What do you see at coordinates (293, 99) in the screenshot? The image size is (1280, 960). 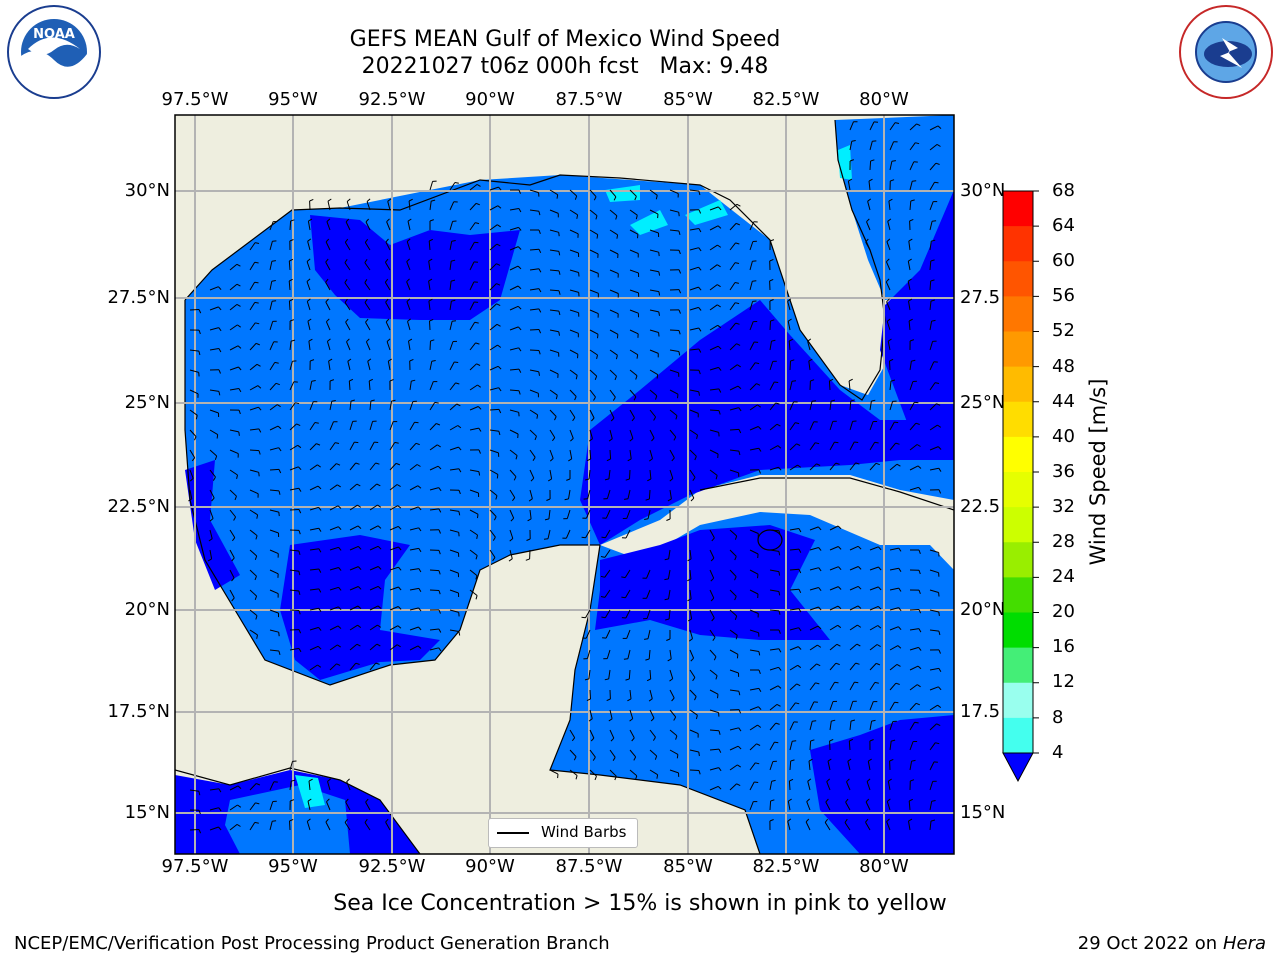 I see `lon-tick-top: 95°W` at bounding box center [293, 99].